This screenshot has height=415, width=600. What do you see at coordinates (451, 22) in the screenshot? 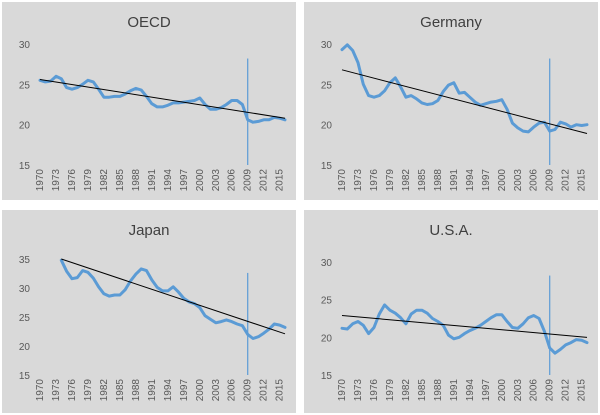
I see `chart-title: Germany` at bounding box center [451, 22].